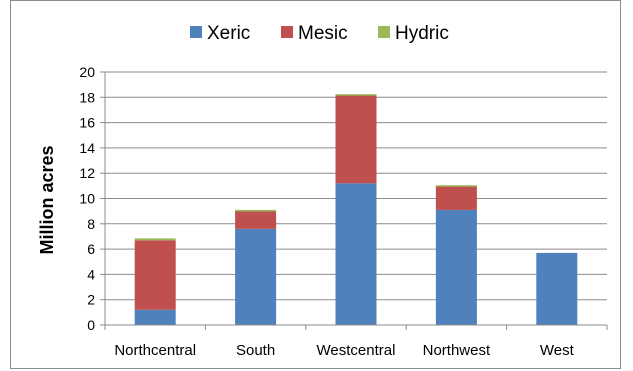  What do you see at coordinates (91, 325) in the screenshot?
I see `y-tick-label: 0` at bounding box center [91, 325].